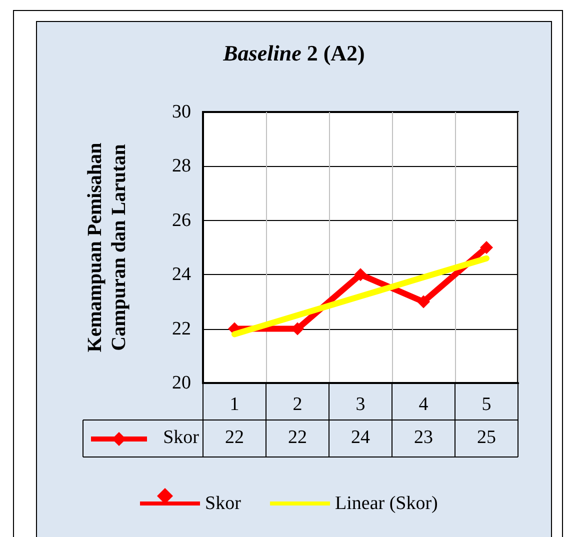 The width and height of the screenshot is (572, 537). Describe the element at coordinates (182, 275) in the screenshot. I see `y-tick-label: 24` at that location.